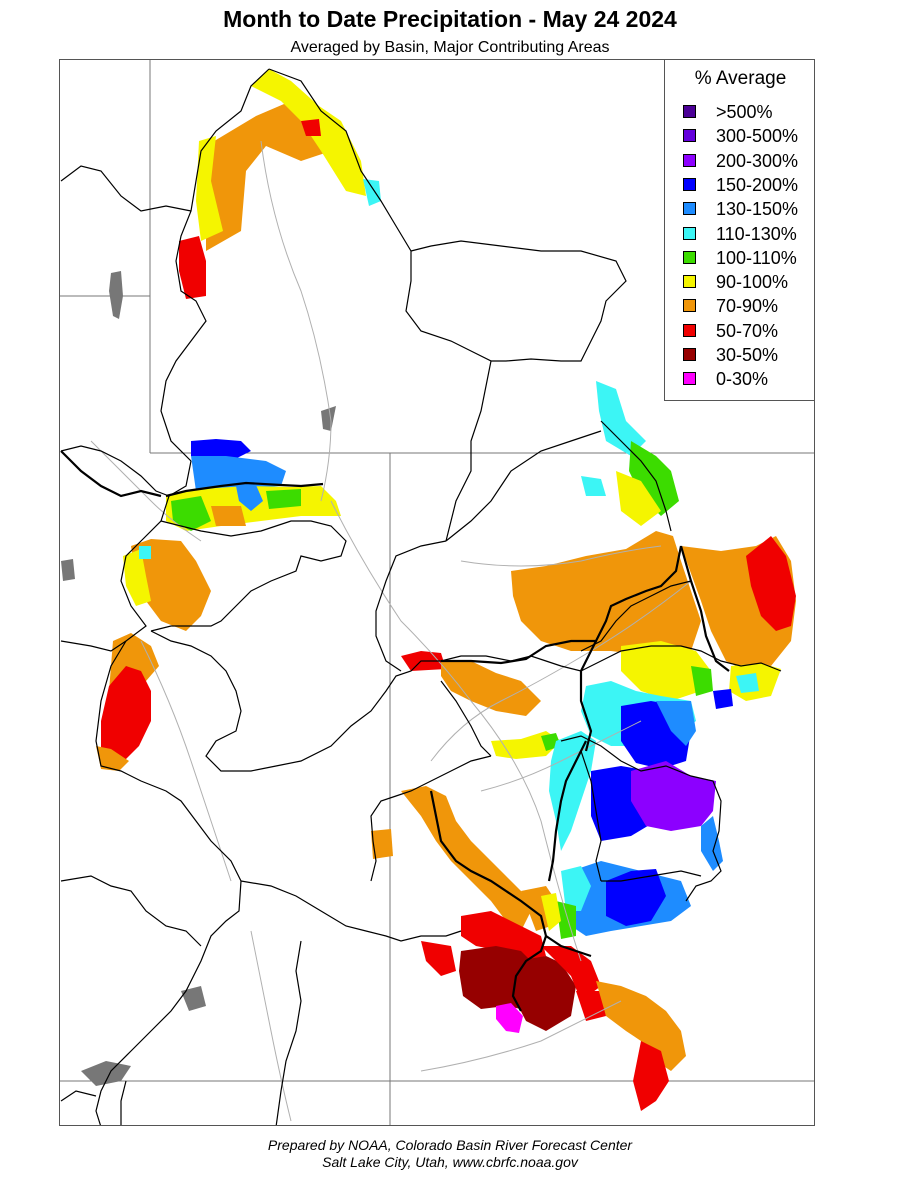 The height and width of the screenshot is (1200, 900). What do you see at coordinates (740, 78) in the screenshot?
I see `legend-title: % Average` at bounding box center [740, 78].